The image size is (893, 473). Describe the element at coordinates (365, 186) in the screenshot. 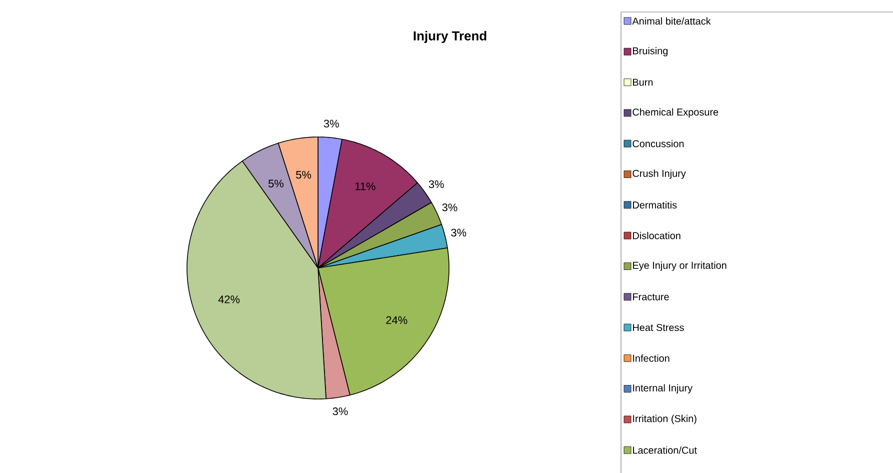

I see `data-label: 11%` at that location.